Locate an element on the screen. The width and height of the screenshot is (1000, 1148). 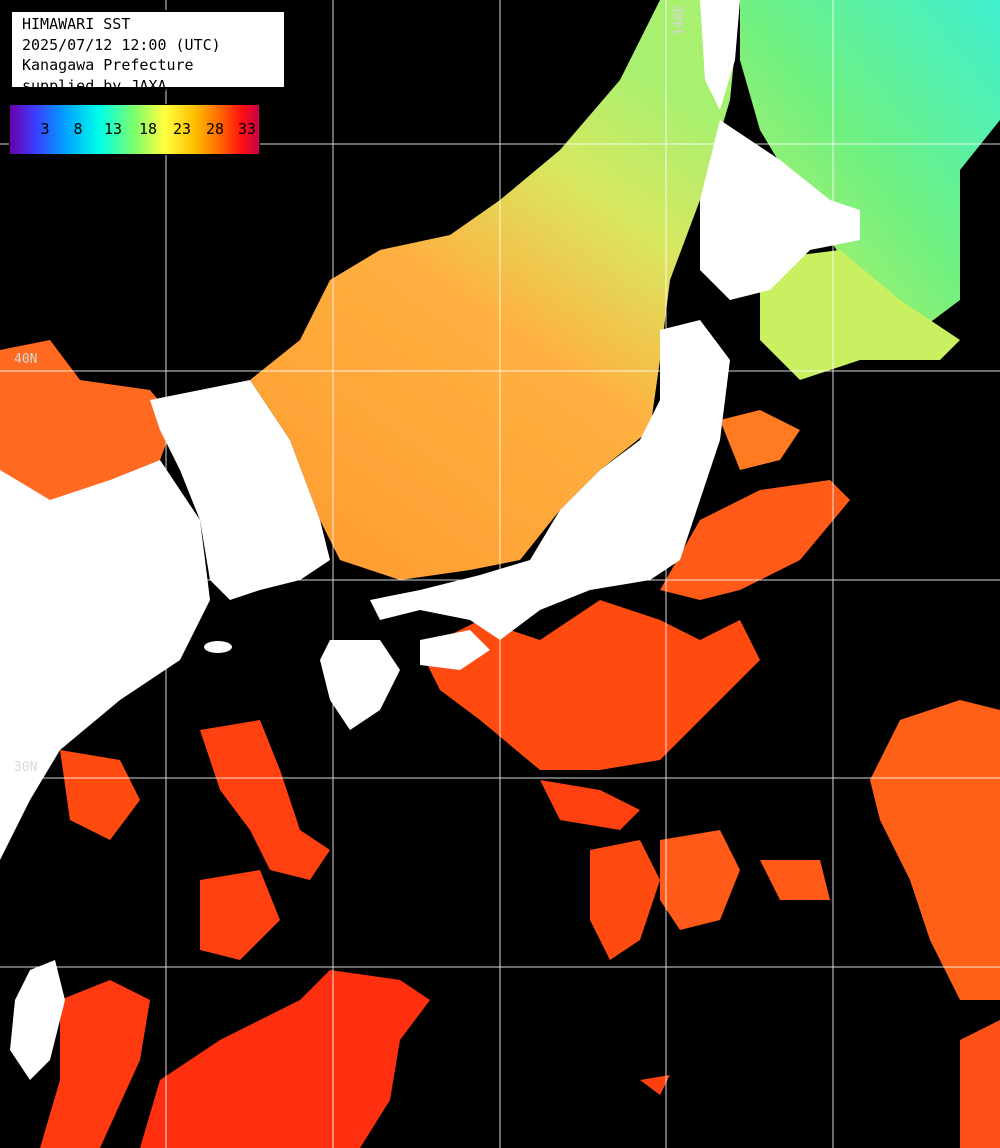
south-east-sst is located at coordinates (980, 1084).